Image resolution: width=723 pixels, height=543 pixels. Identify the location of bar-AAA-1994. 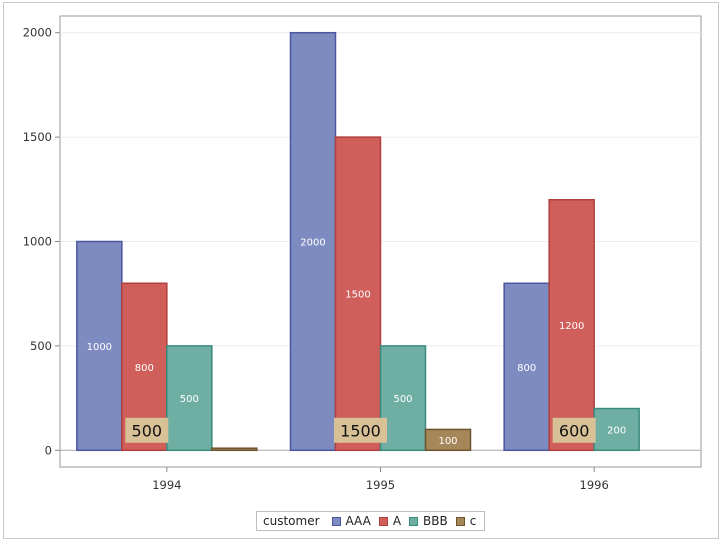
(99, 346).